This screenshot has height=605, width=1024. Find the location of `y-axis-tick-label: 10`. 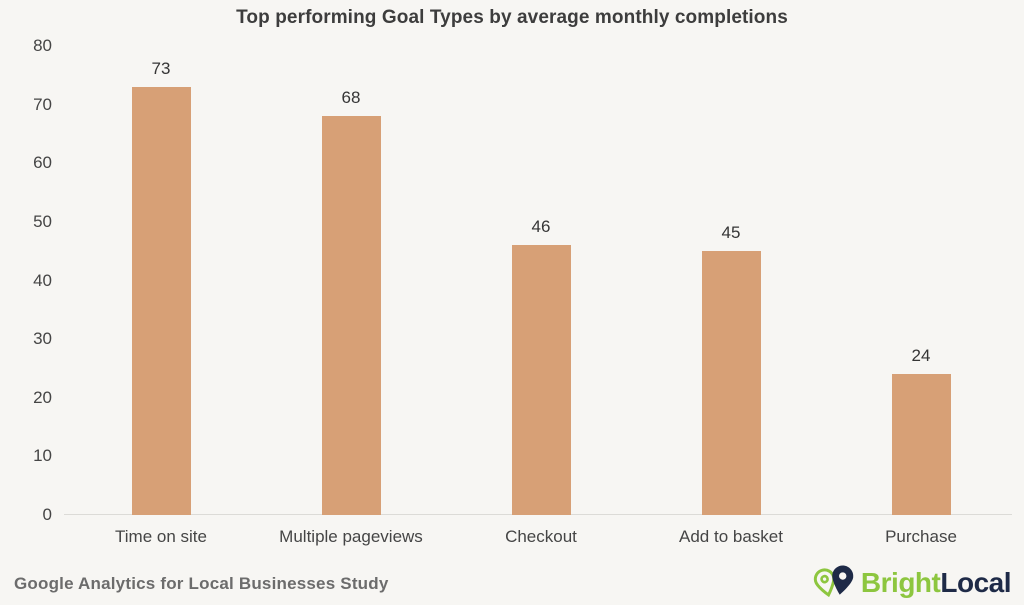

y-axis-tick-label: 10 is located at coordinates (42, 456).